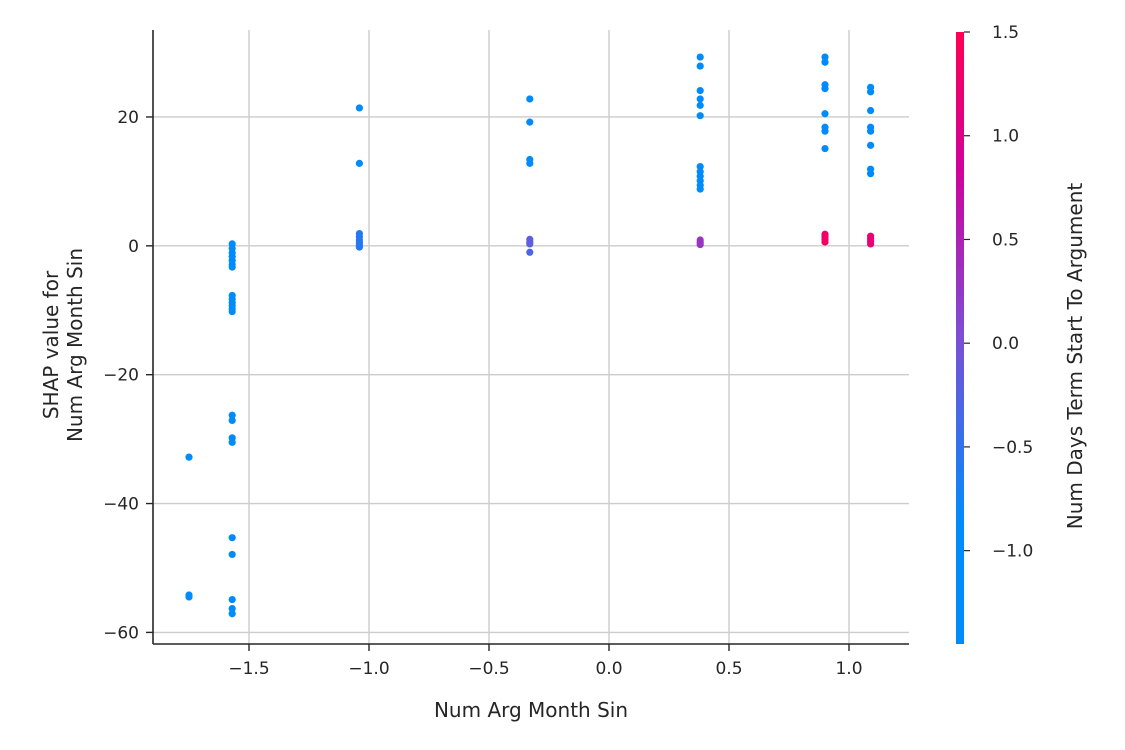  Describe the element at coordinates (728, 669) in the screenshot. I see `x-tick-label: 0.5` at that location.